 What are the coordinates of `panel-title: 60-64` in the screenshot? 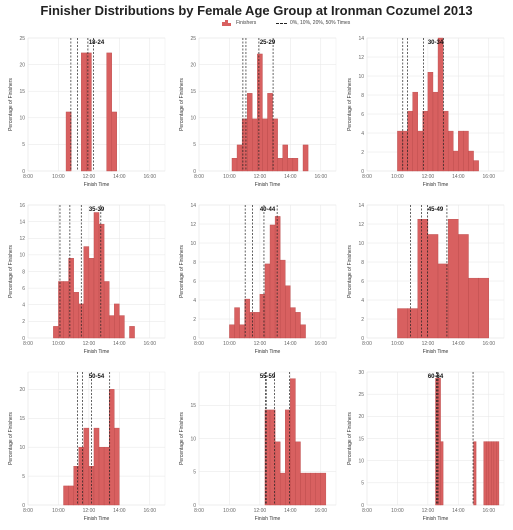 It's located at (436, 377).